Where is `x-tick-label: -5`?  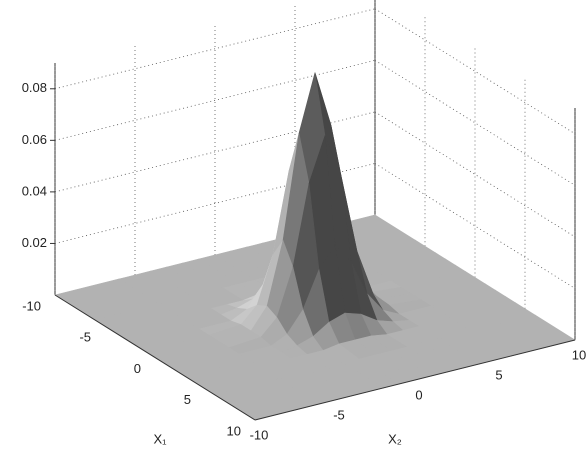
x-tick-label: -5 is located at coordinates (85, 337).